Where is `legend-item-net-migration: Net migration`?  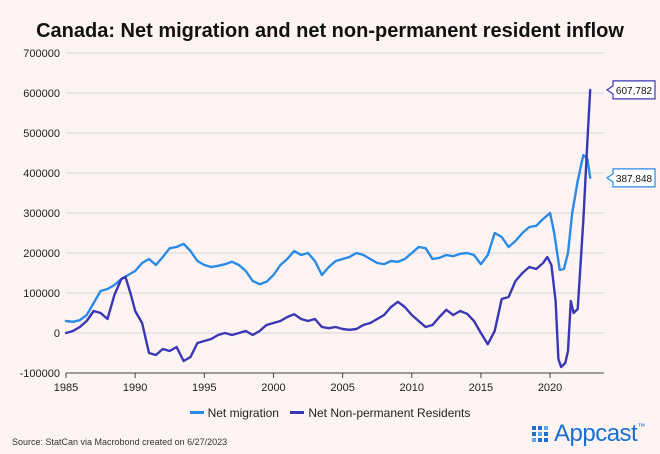
legend-item-net-migration: Net migration is located at coordinates (234, 412).